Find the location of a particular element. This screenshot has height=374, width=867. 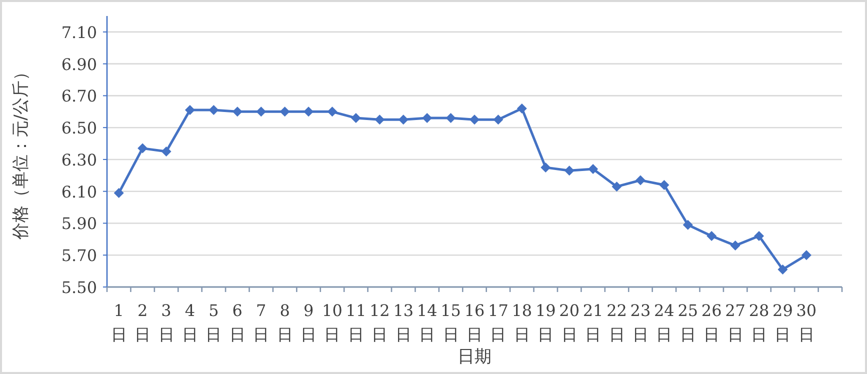

x-tick-label: 27日 is located at coordinates (735, 322).